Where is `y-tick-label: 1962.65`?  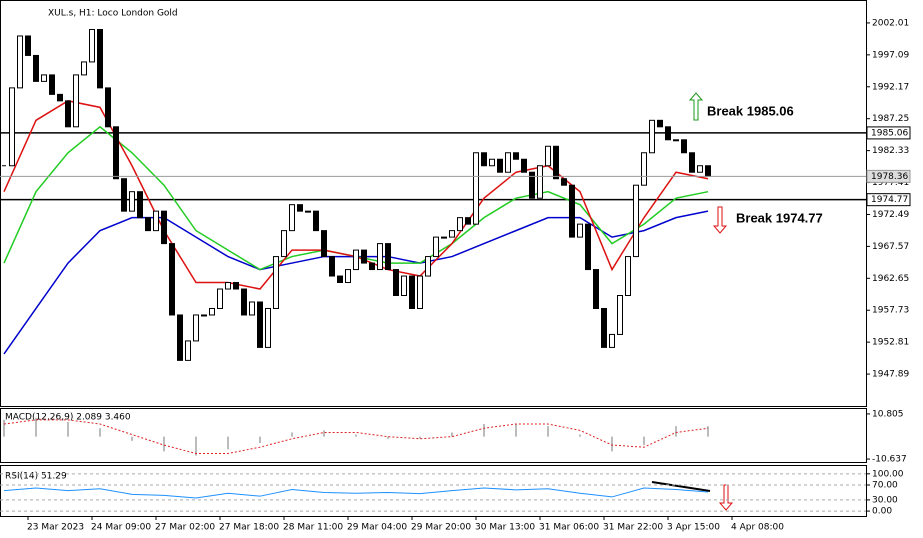
y-tick-label: 1962.65 is located at coordinates (890, 279).